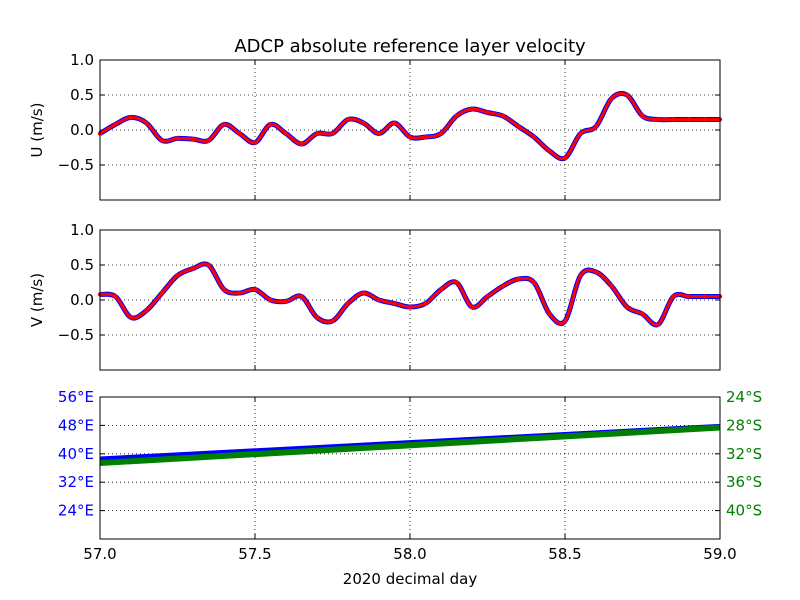  What do you see at coordinates (744, 397) in the screenshot?
I see `latitude-tick-label: 24°S` at bounding box center [744, 397].